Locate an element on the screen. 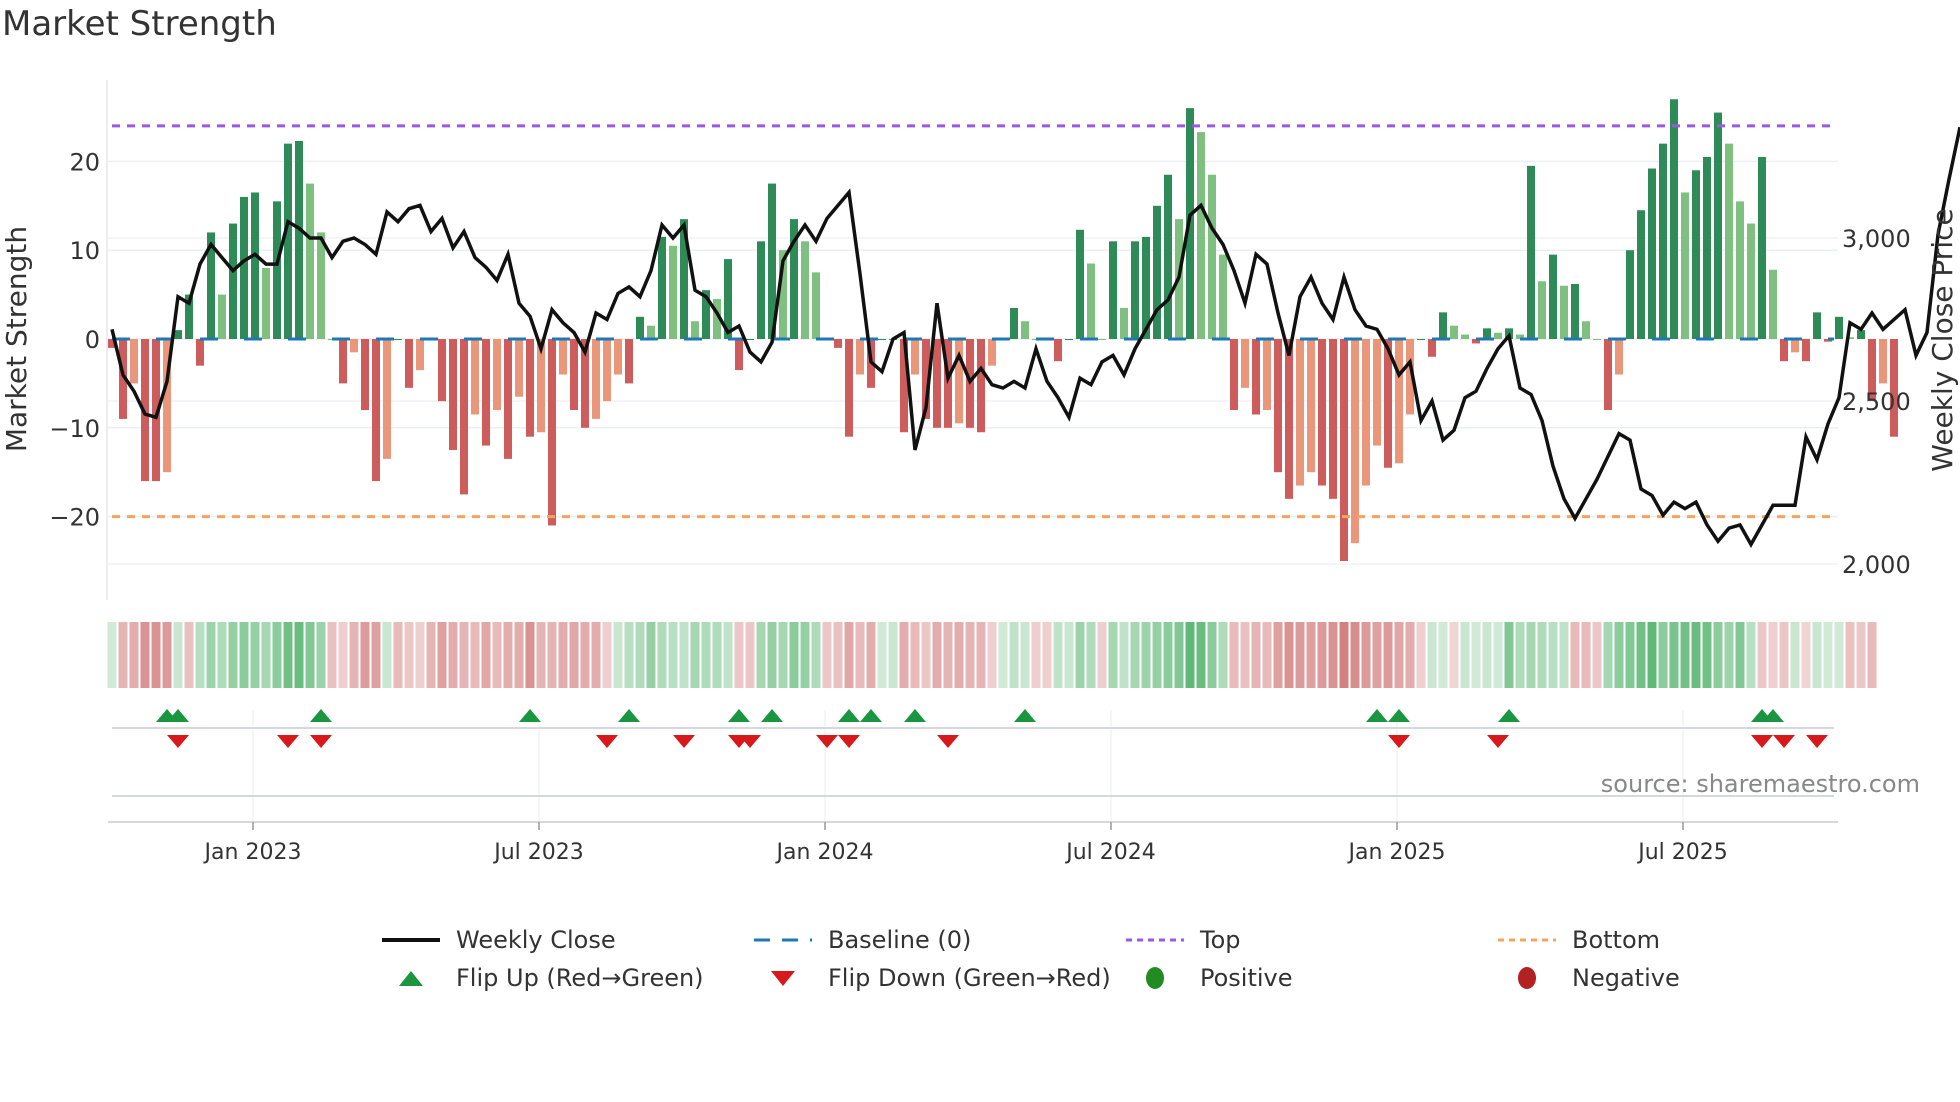 The image size is (1960, 1102). source-note: source: sharemaestro.com is located at coordinates (1760, 784).